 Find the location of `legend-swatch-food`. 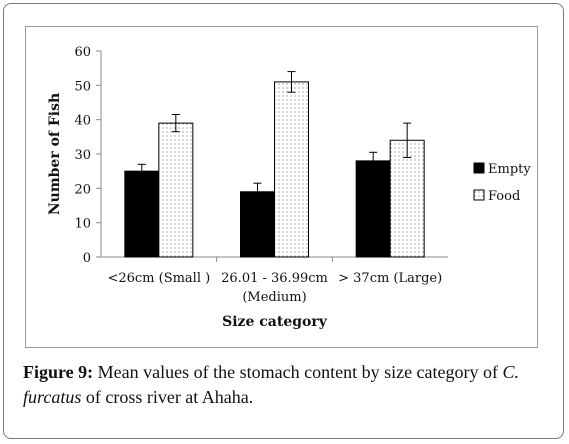

legend-swatch-food is located at coordinates (479, 195).